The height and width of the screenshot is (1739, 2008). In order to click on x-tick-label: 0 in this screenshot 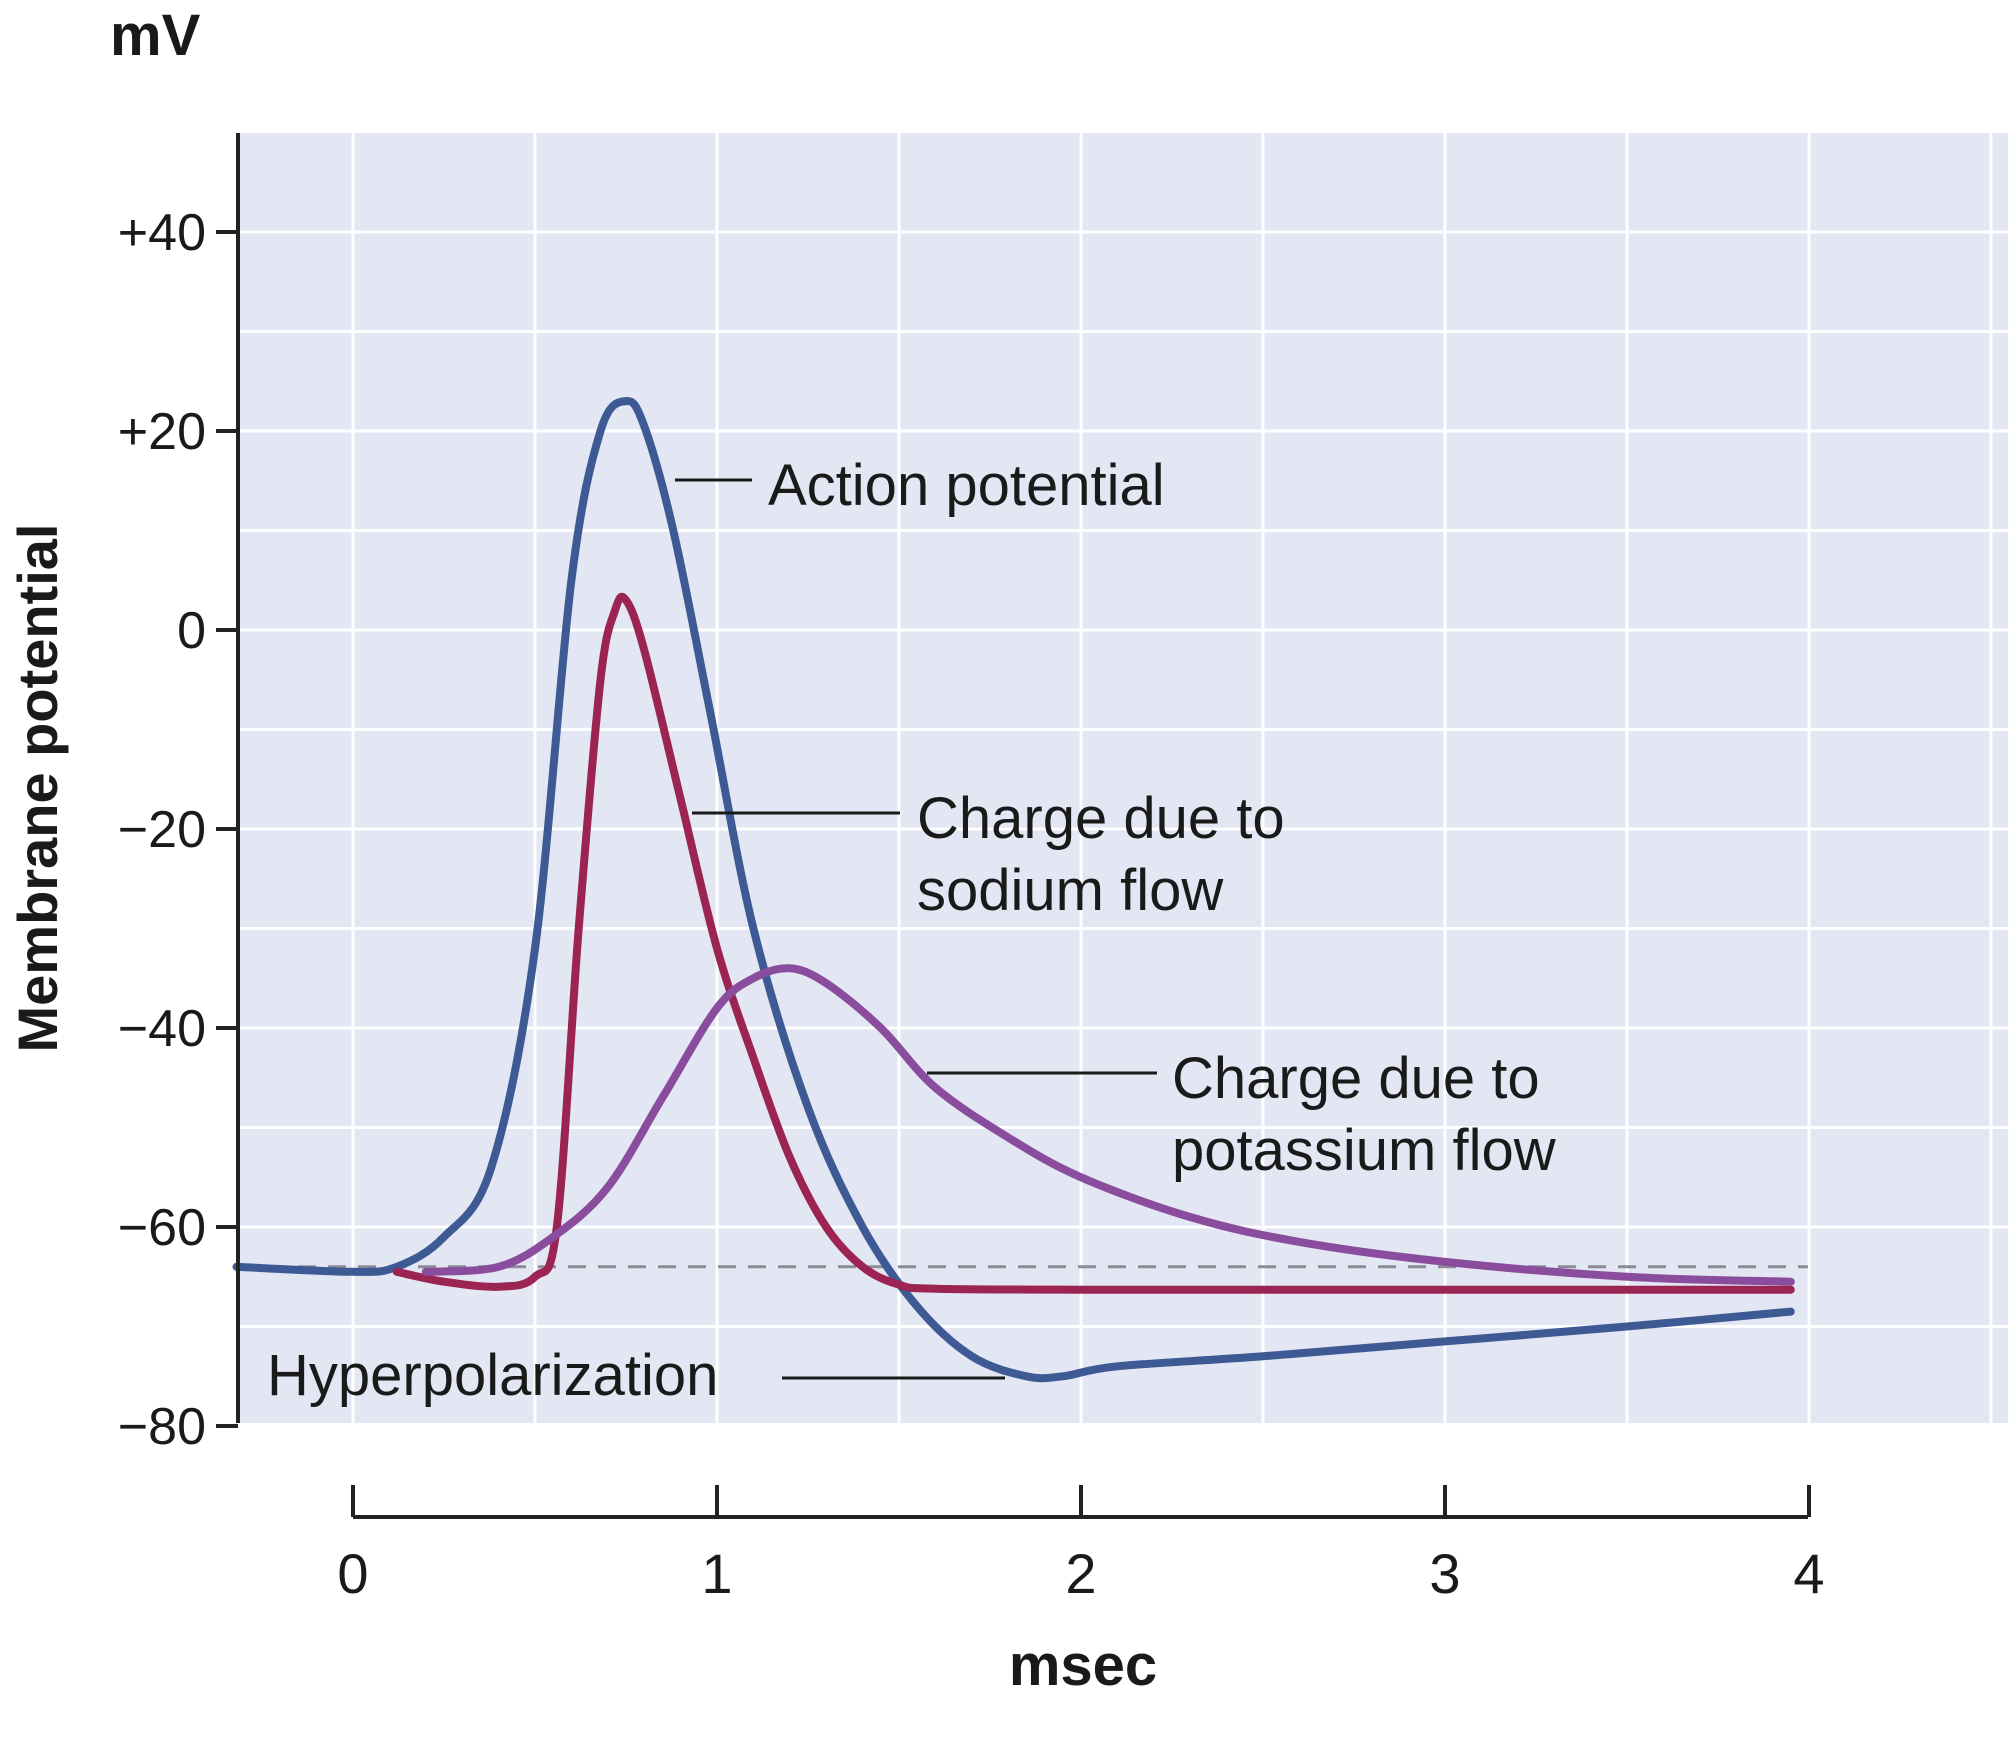, I will do `click(352, 1573)`.